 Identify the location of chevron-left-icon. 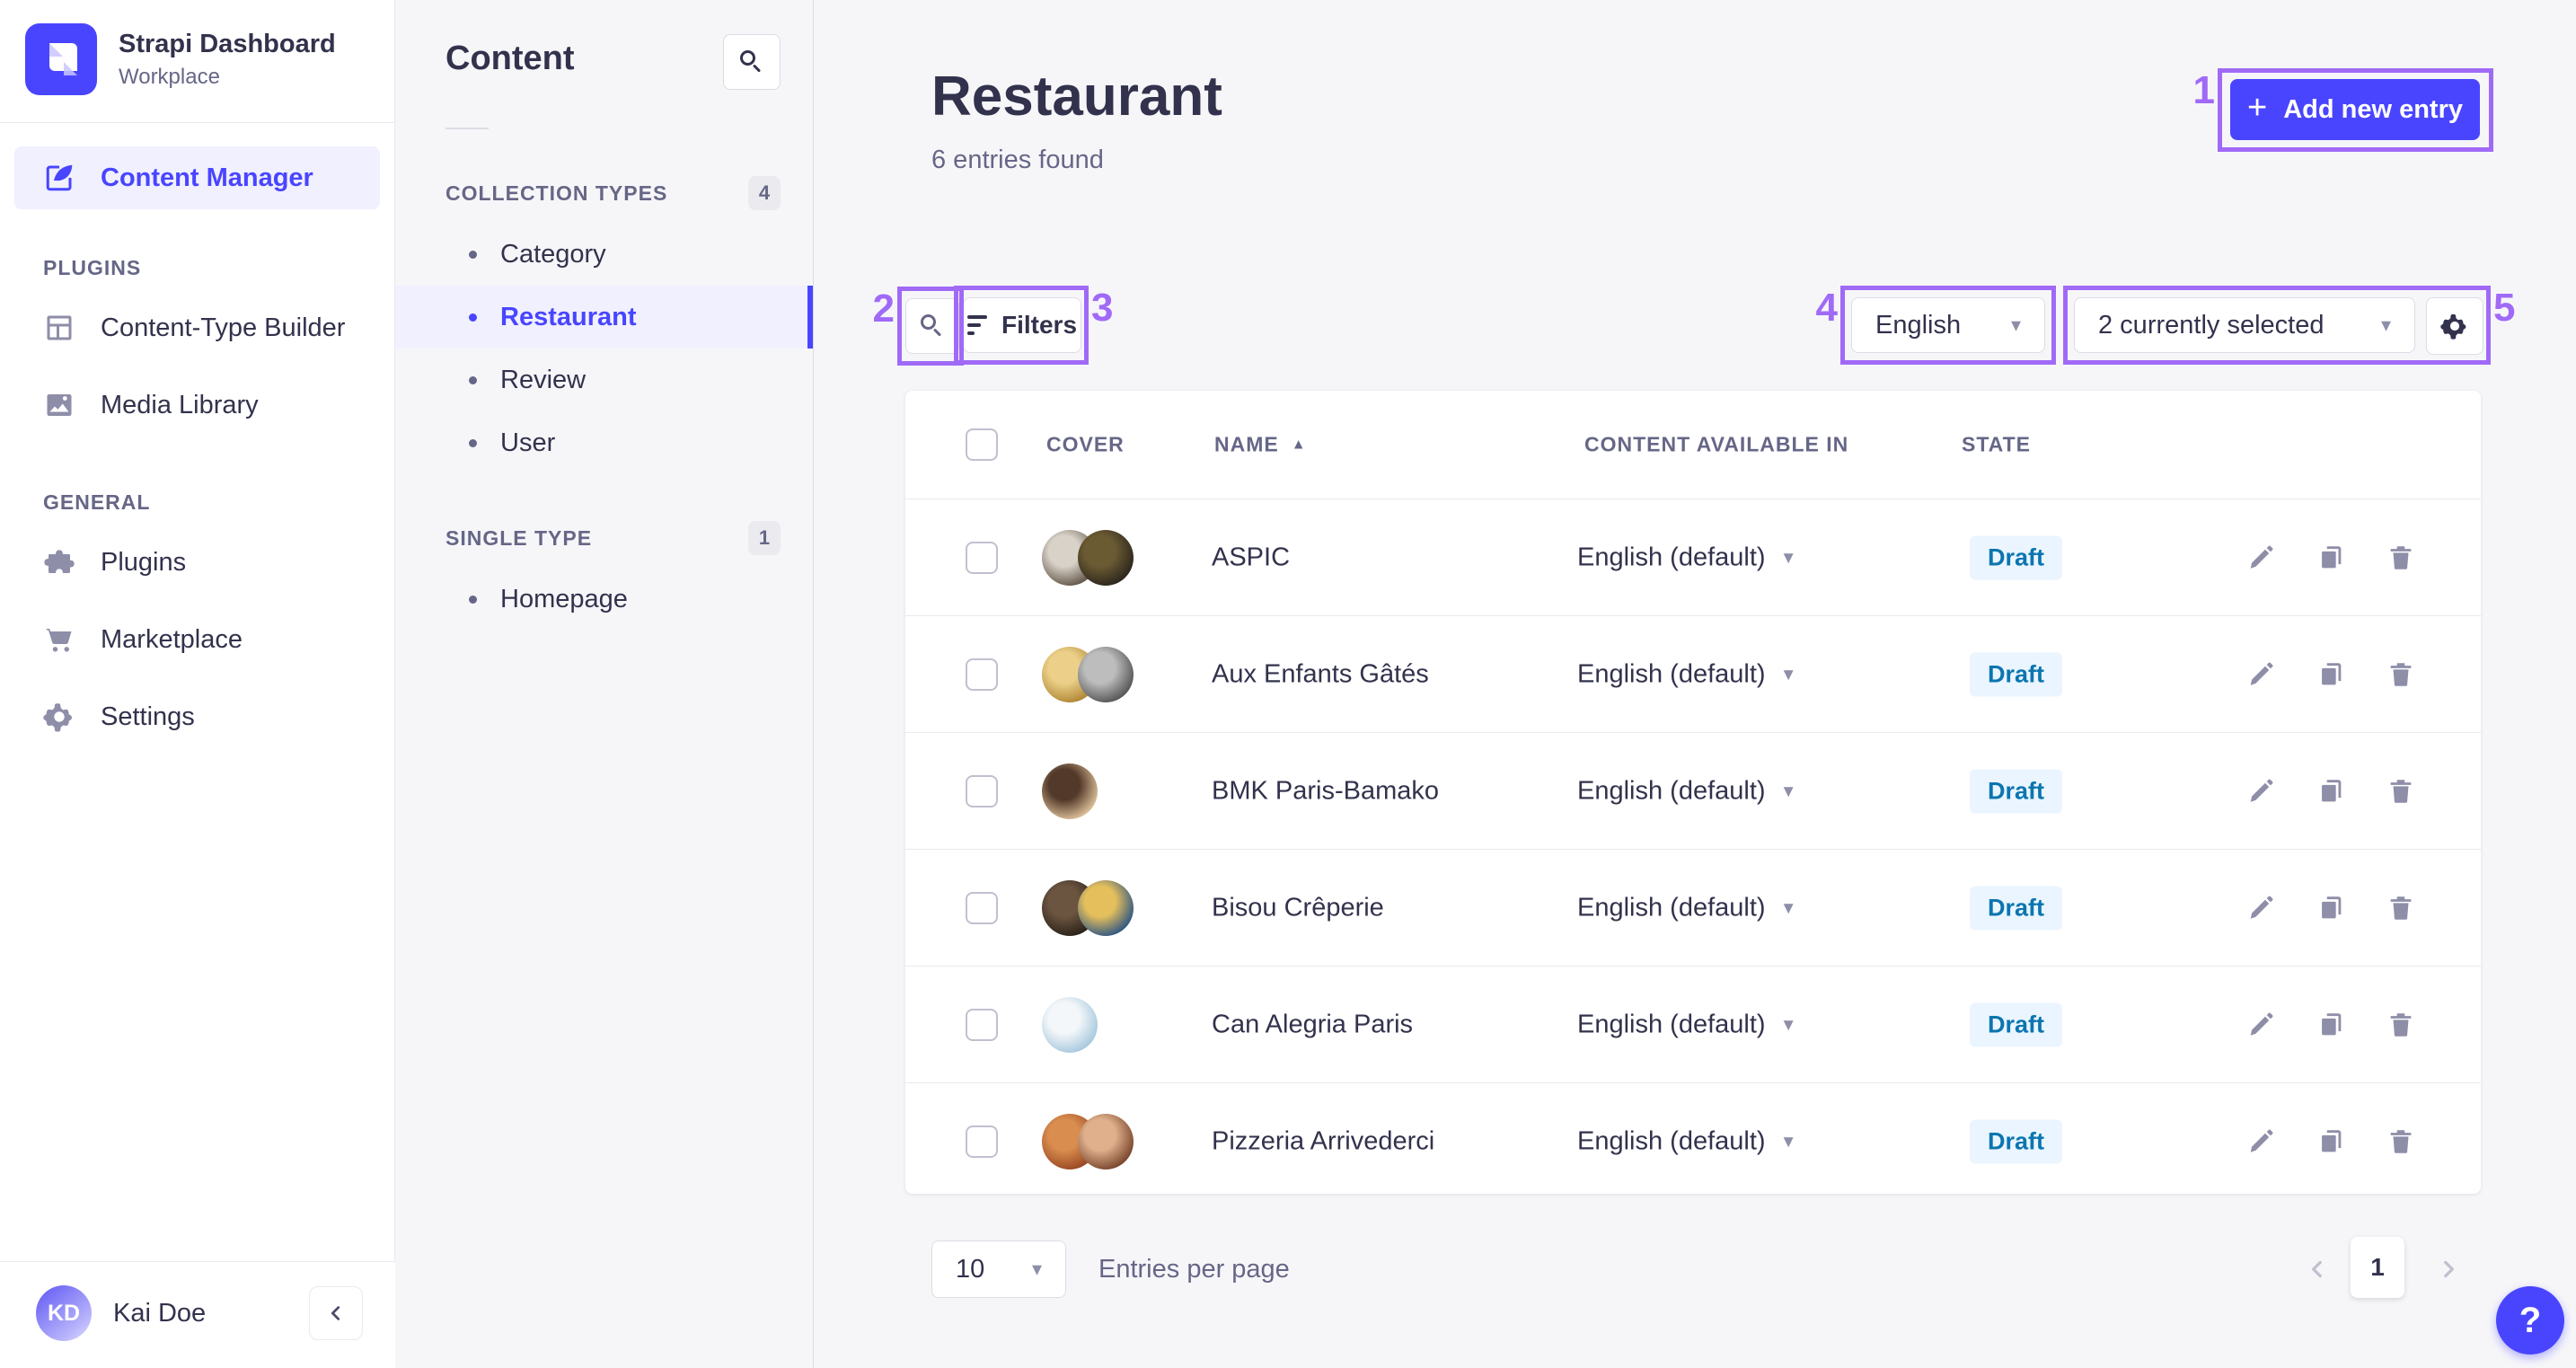
(335, 1313).